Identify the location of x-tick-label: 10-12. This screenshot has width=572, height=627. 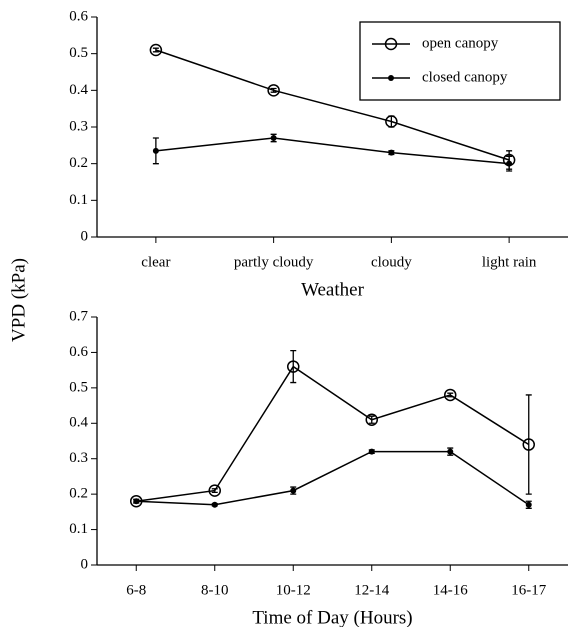
(293, 590).